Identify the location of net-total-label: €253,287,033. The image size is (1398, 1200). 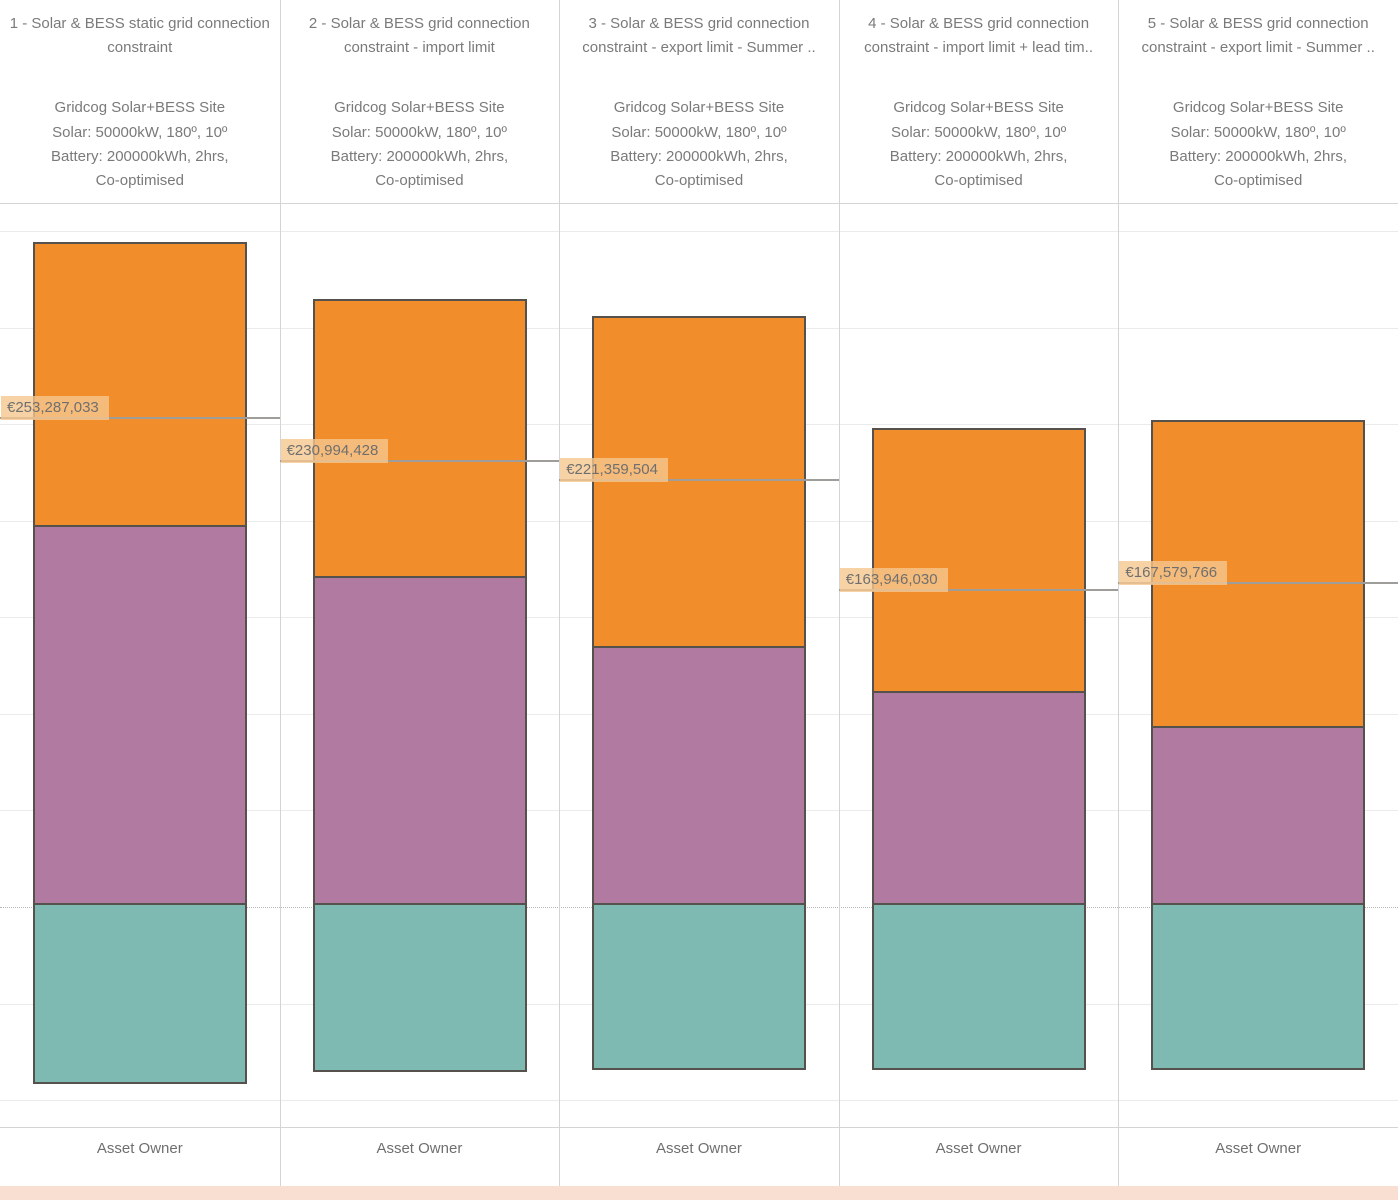
(55, 407).